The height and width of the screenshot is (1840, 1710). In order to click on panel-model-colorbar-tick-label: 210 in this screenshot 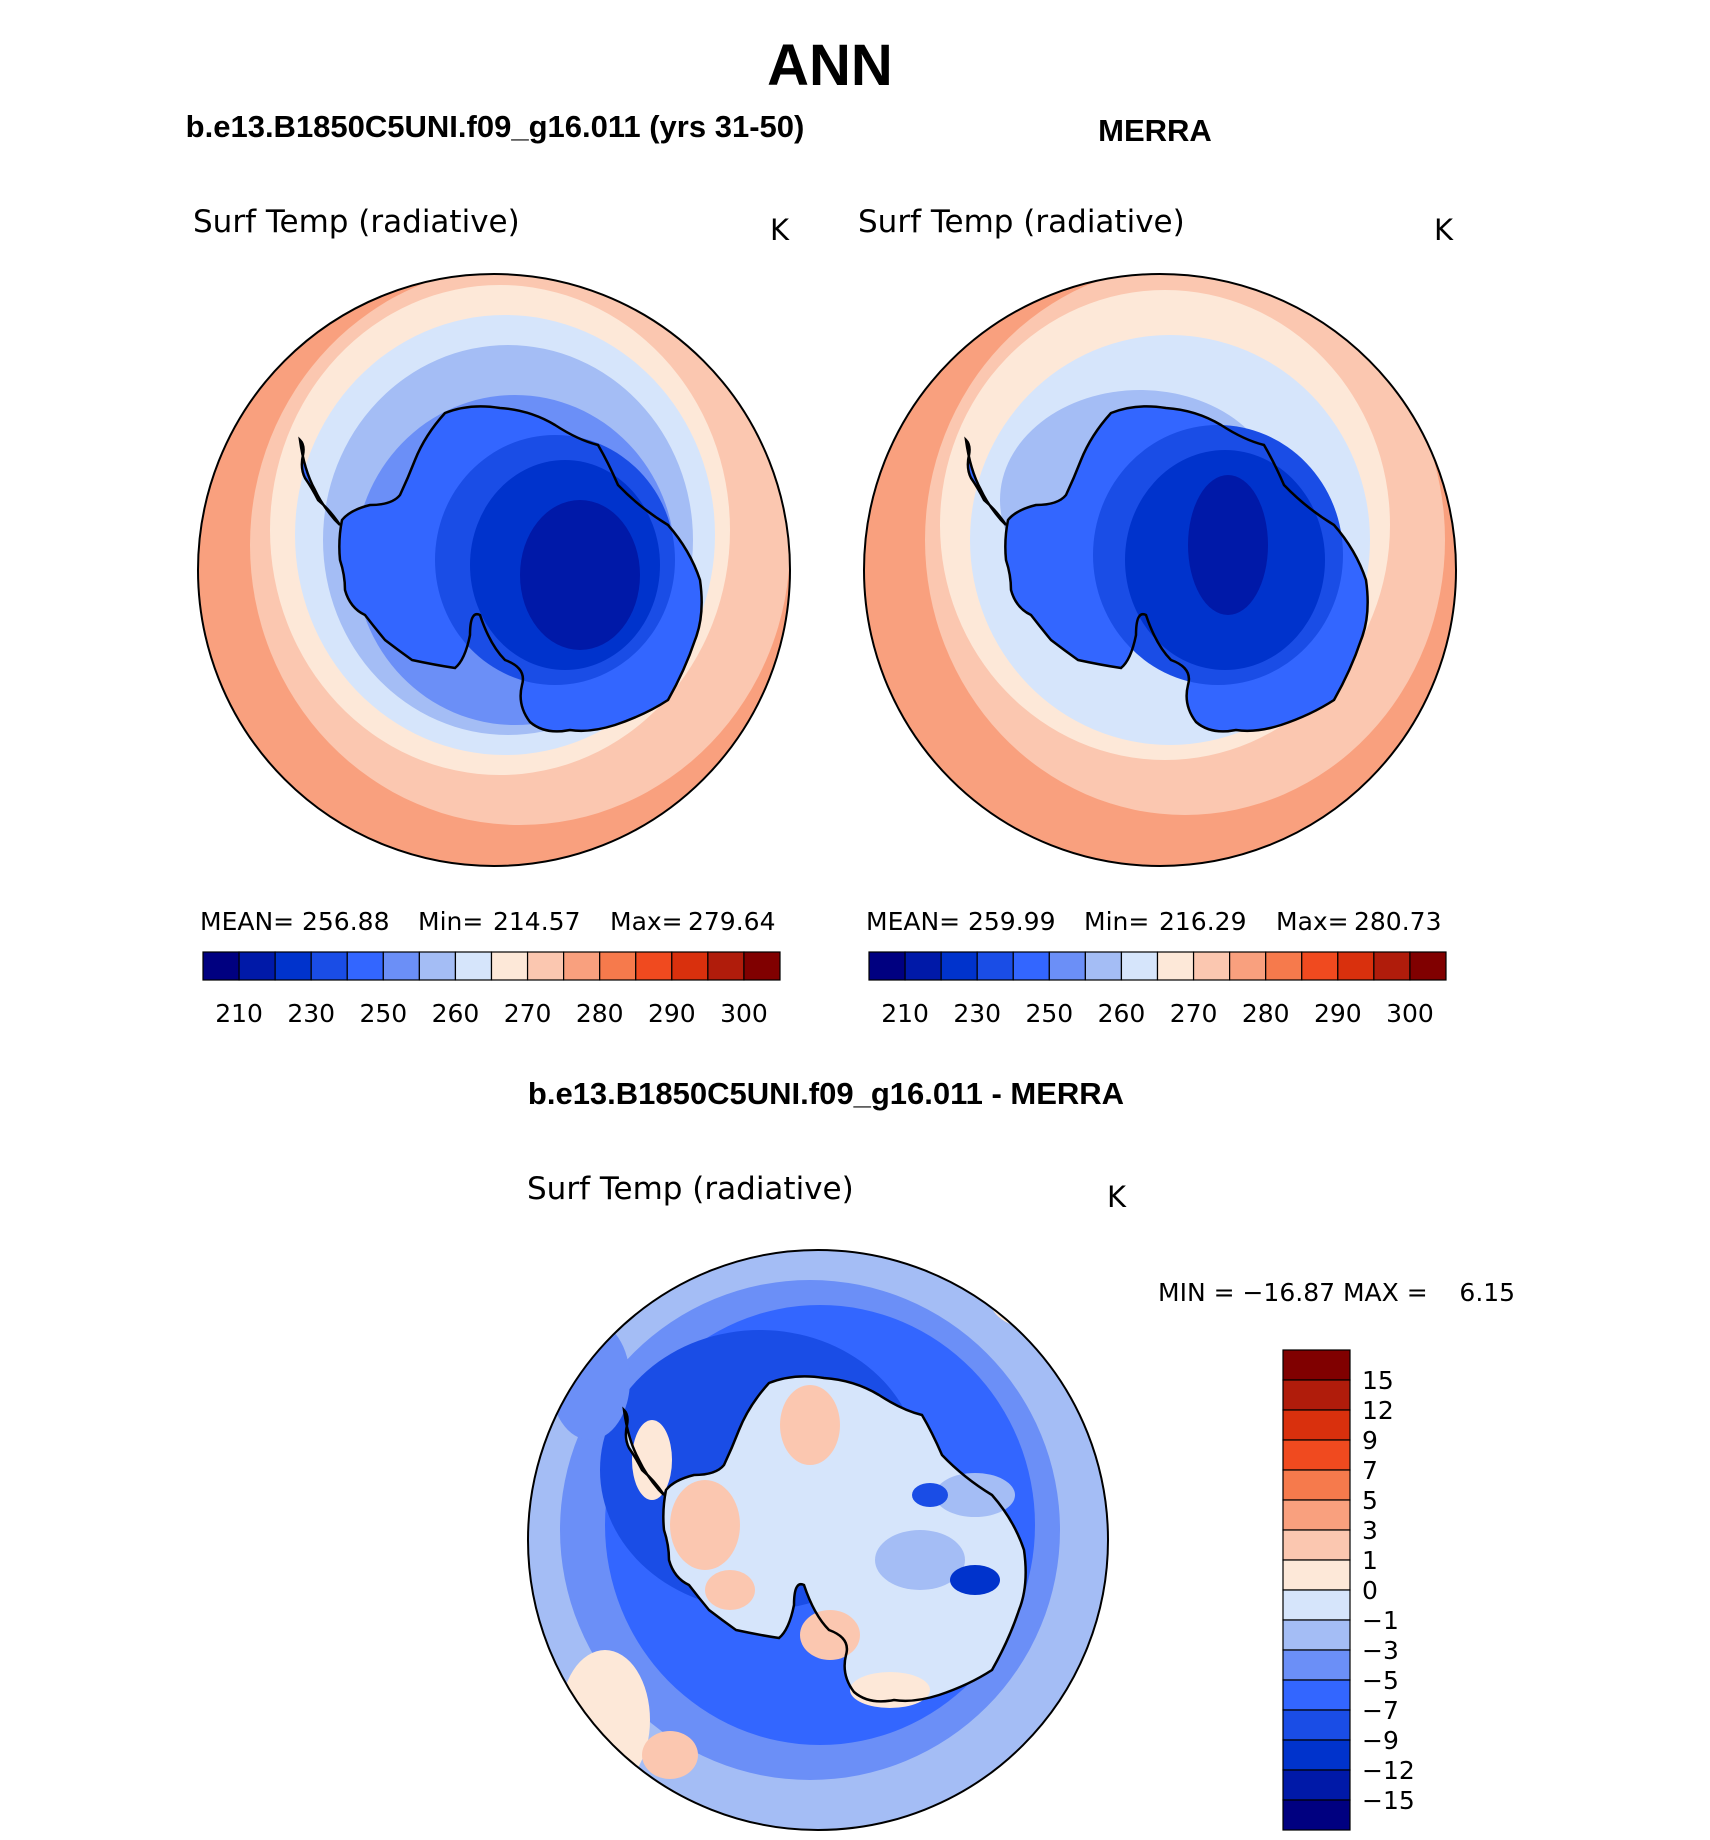, I will do `click(239, 1013)`.